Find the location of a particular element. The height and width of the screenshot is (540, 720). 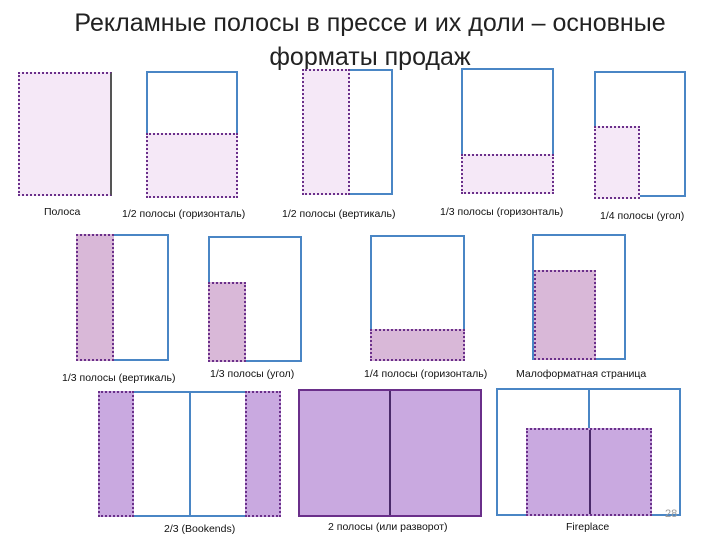

half-horizontal-ad is located at coordinates (192, 165).